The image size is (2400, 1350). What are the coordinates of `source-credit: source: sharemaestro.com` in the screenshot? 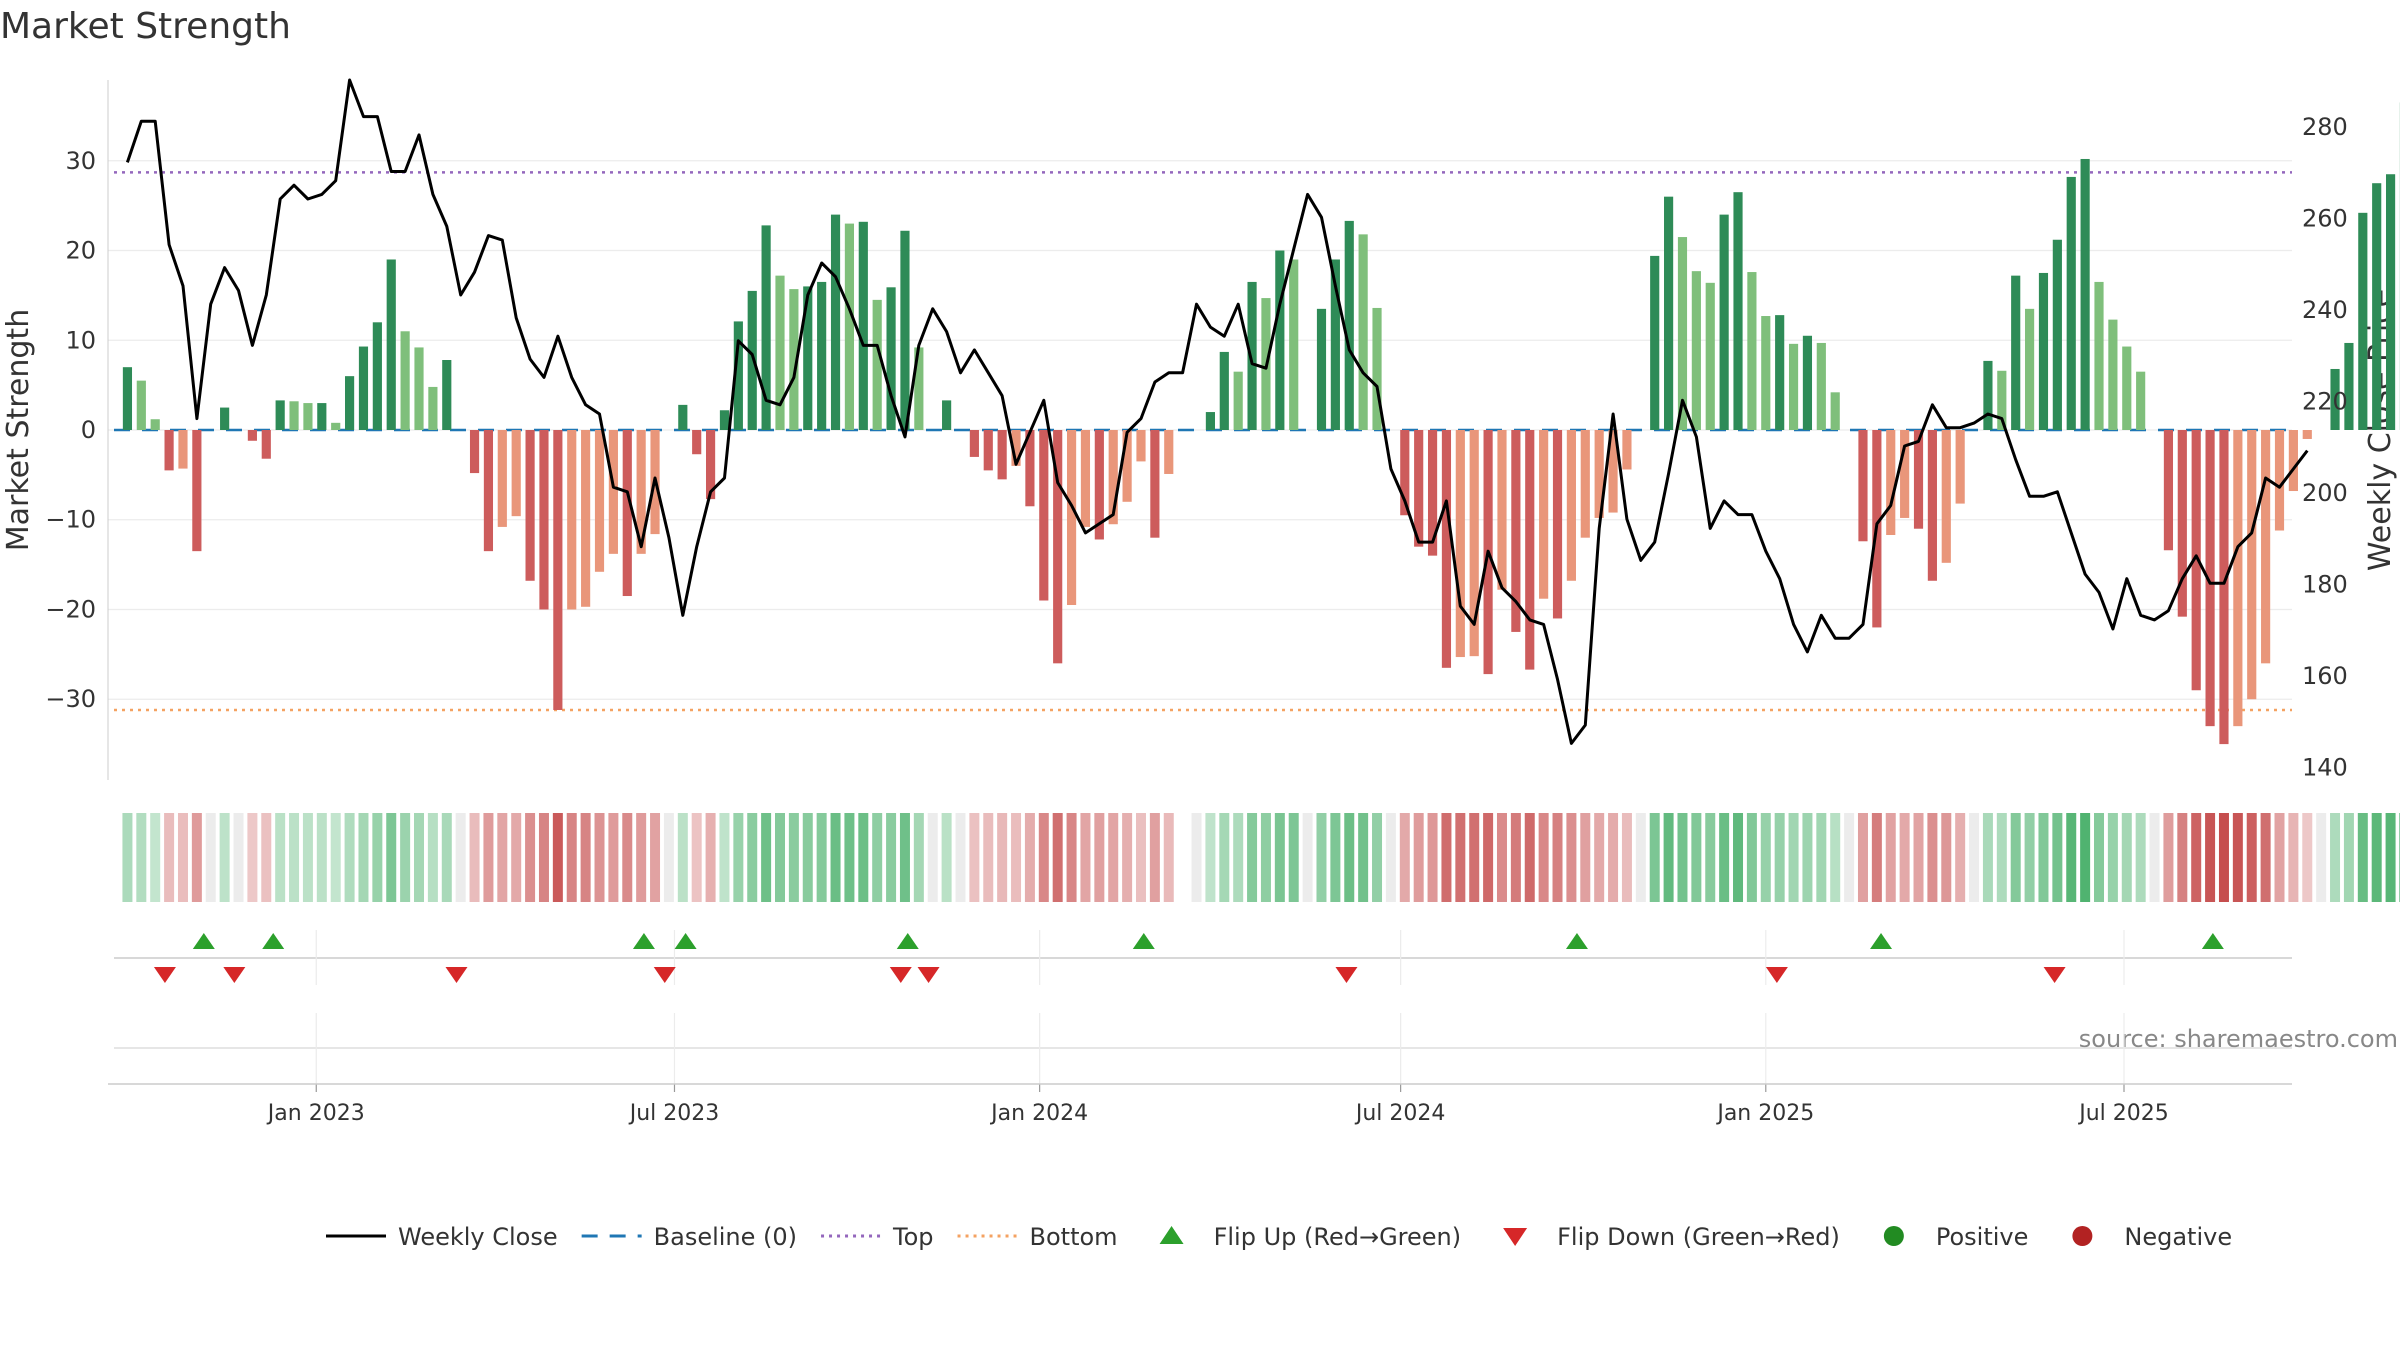 It's located at (2238, 1039).